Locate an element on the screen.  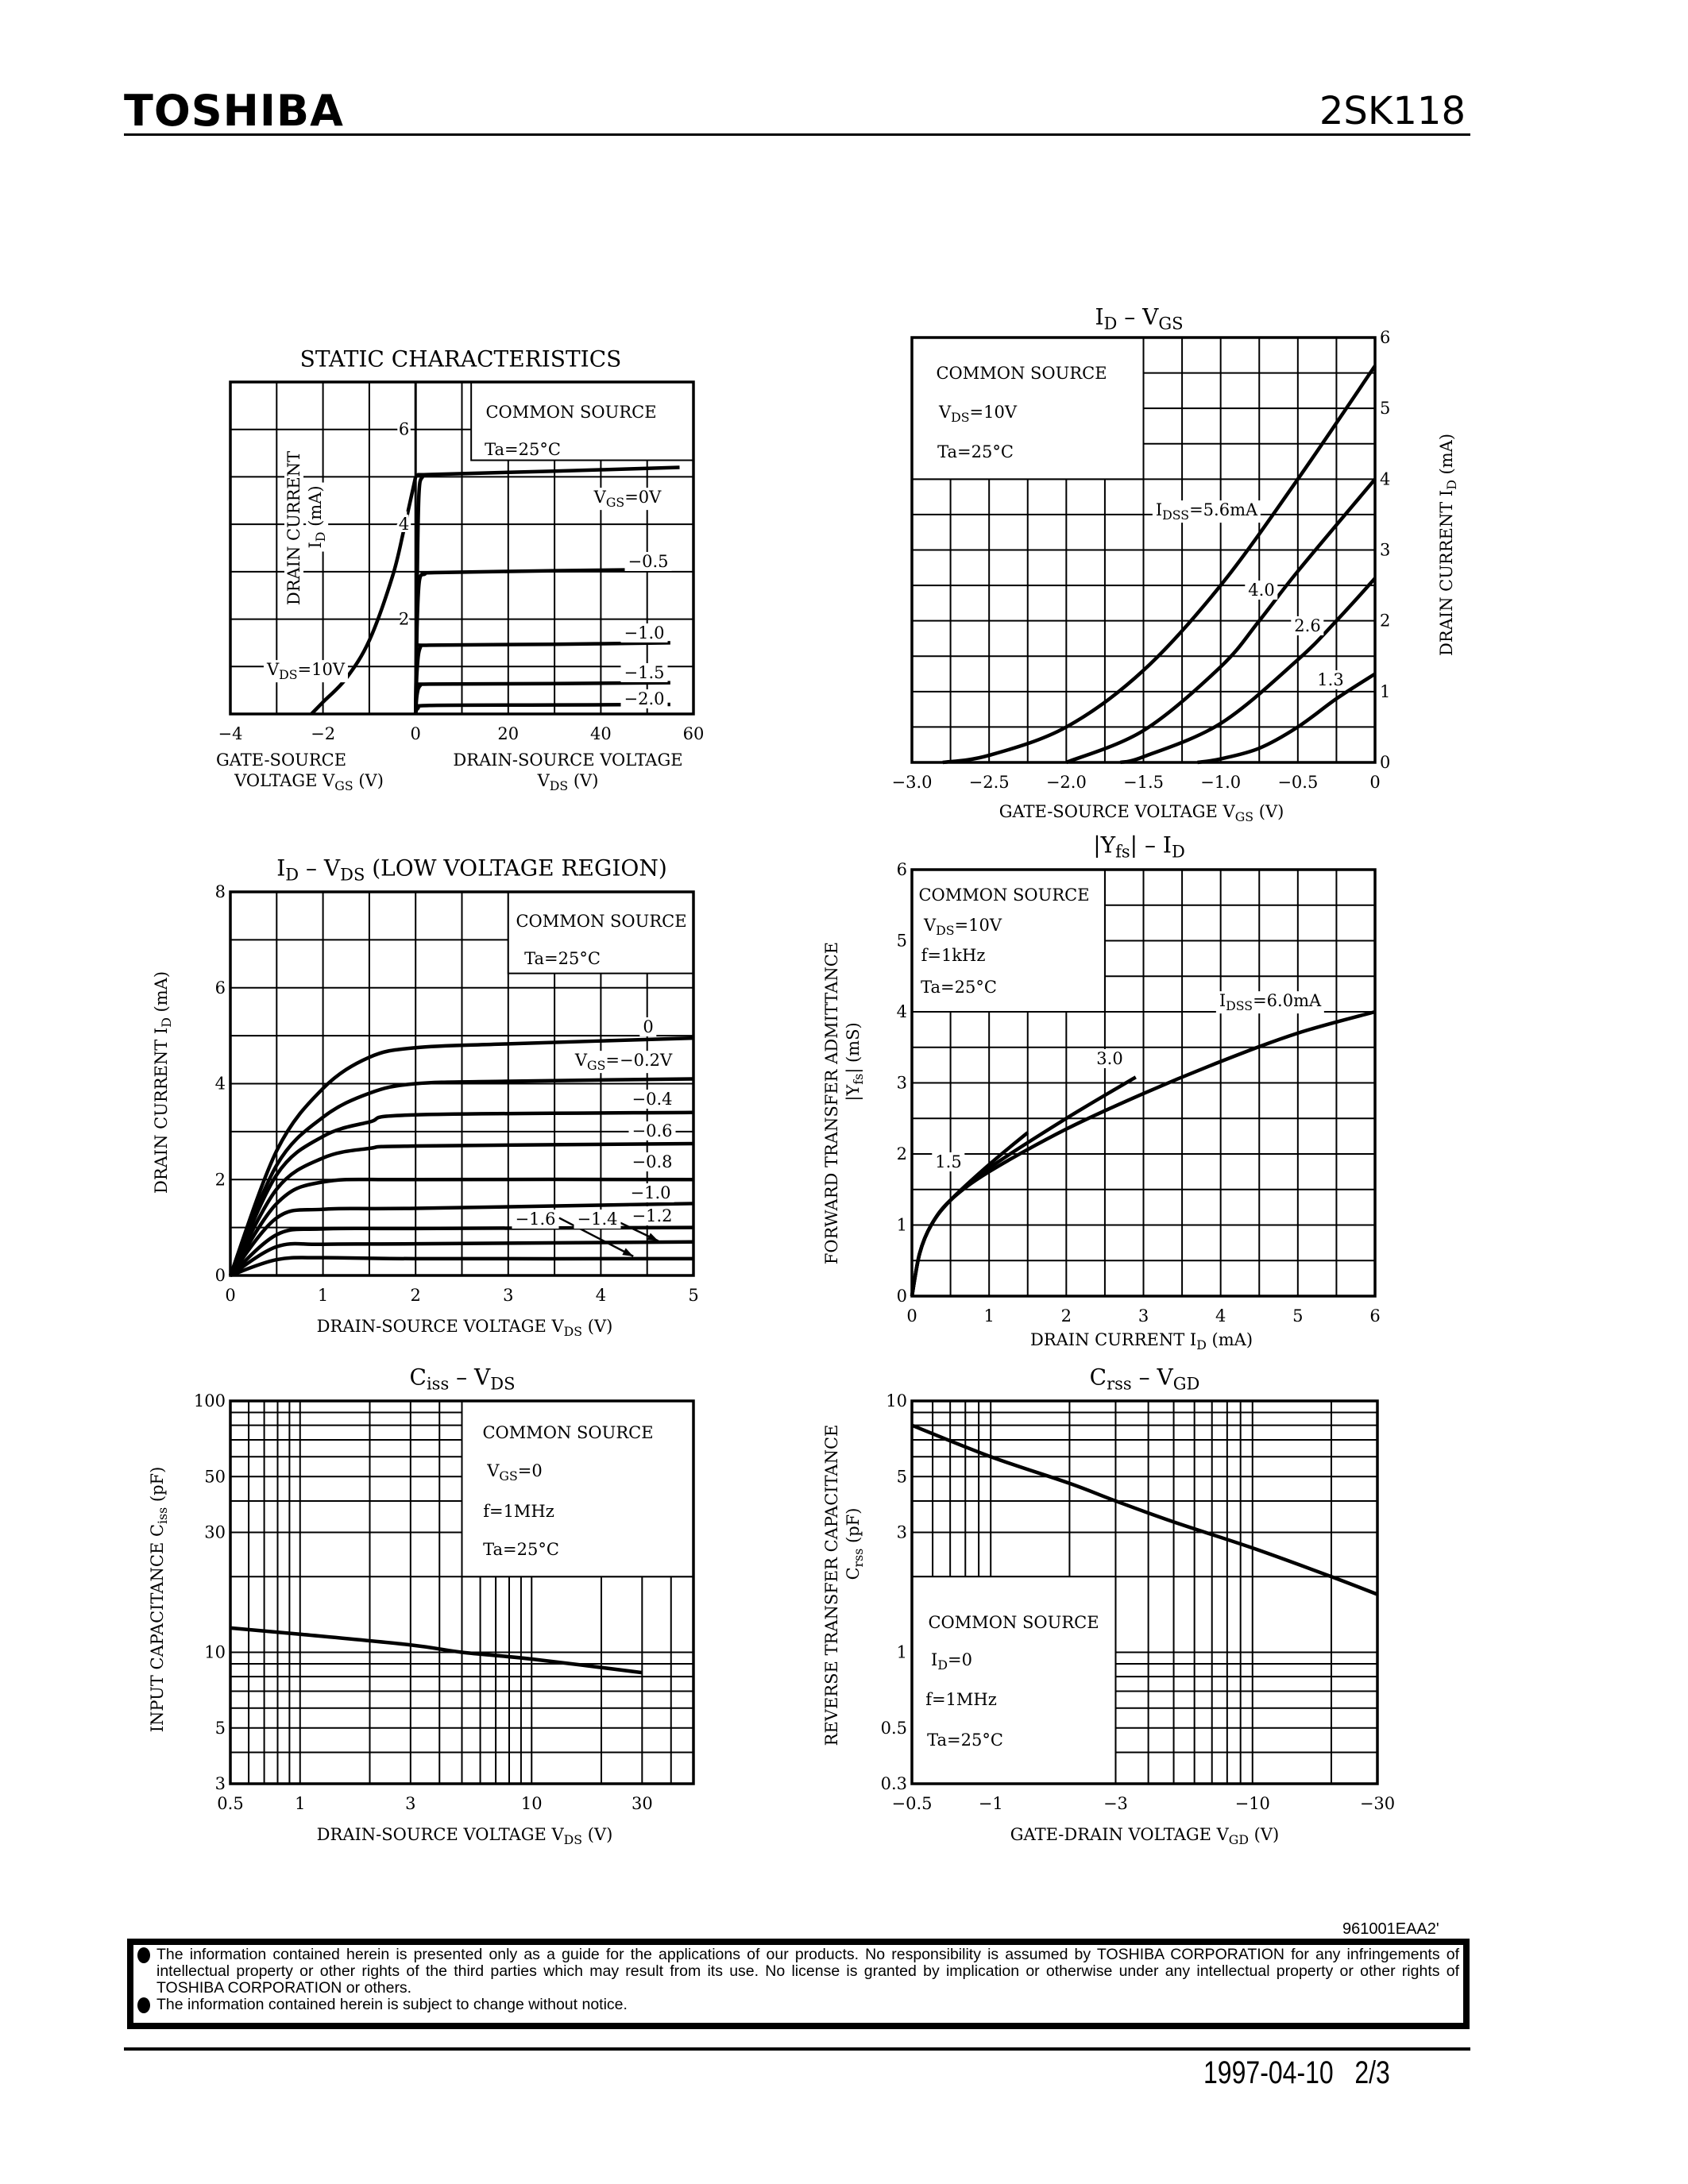
chart-0: −4 −2 0 20 40 60 2 4 6 is located at coordinates (461, 561).